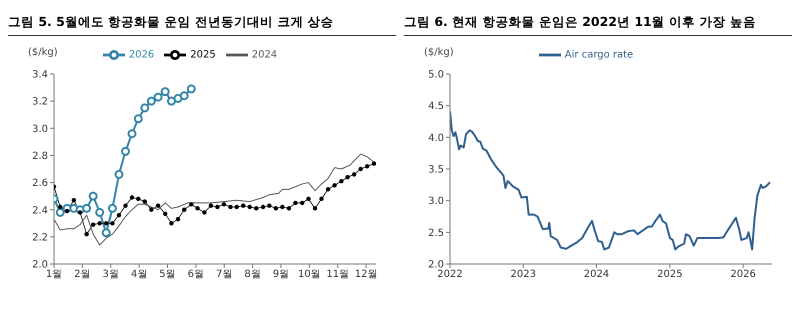 The height and width of the screenshot is (321, 800). What do you see at coordinates (40, 210) in the screenshot?
I see `y-tick-label: 2.4` at bounding box center [40, 210].